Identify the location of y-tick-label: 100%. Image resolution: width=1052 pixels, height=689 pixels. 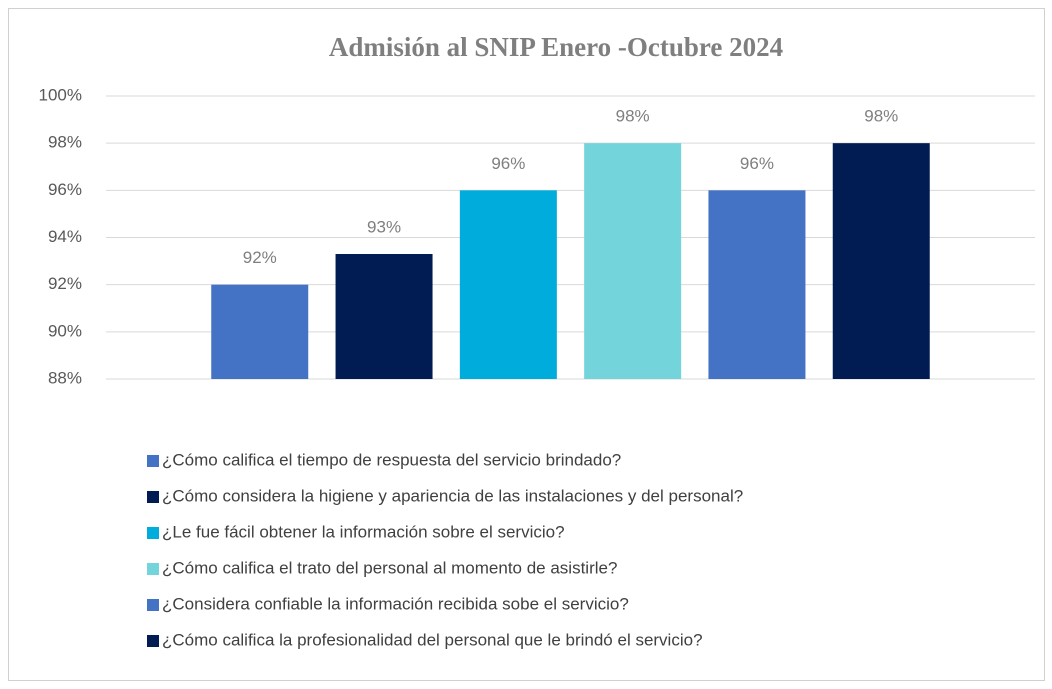
(60, 94).